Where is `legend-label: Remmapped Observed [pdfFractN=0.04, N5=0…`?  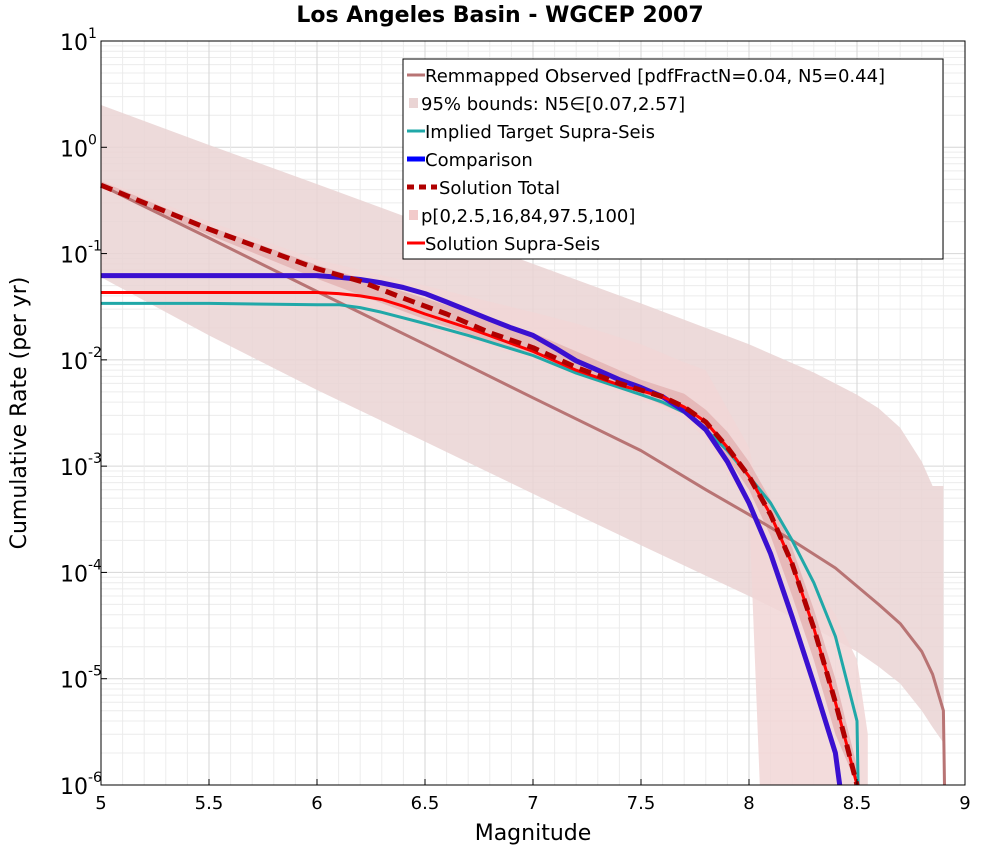 legend-label: Remmapped Observed [pdfFractN=0.04, N5=0… is located at coordinates (655, 76).